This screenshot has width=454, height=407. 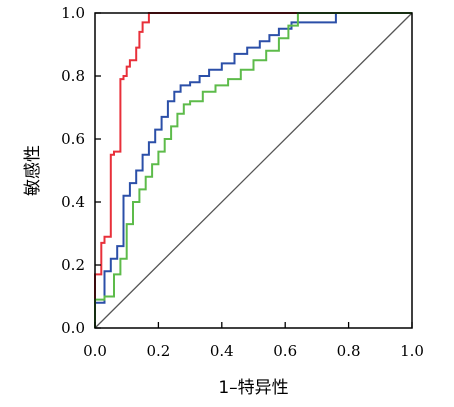 I want to click on x-tick-label: 0.6, so click(x=285, y=351).